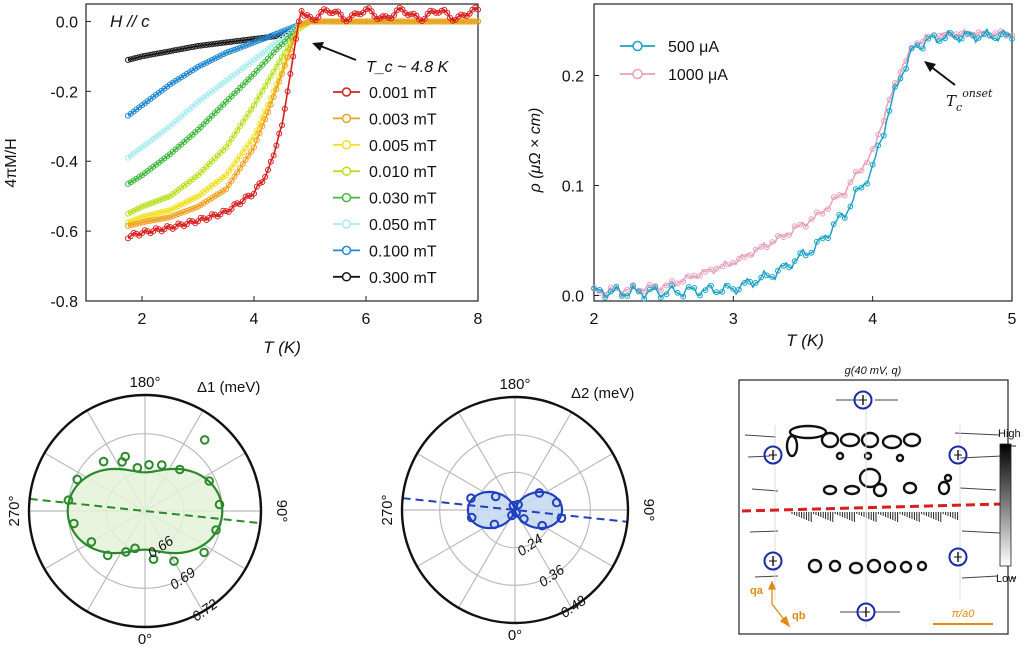 Image resolution: width=1026 pixels, height=650 pixels. I want to click on polar-spoke, so click(543, 559).